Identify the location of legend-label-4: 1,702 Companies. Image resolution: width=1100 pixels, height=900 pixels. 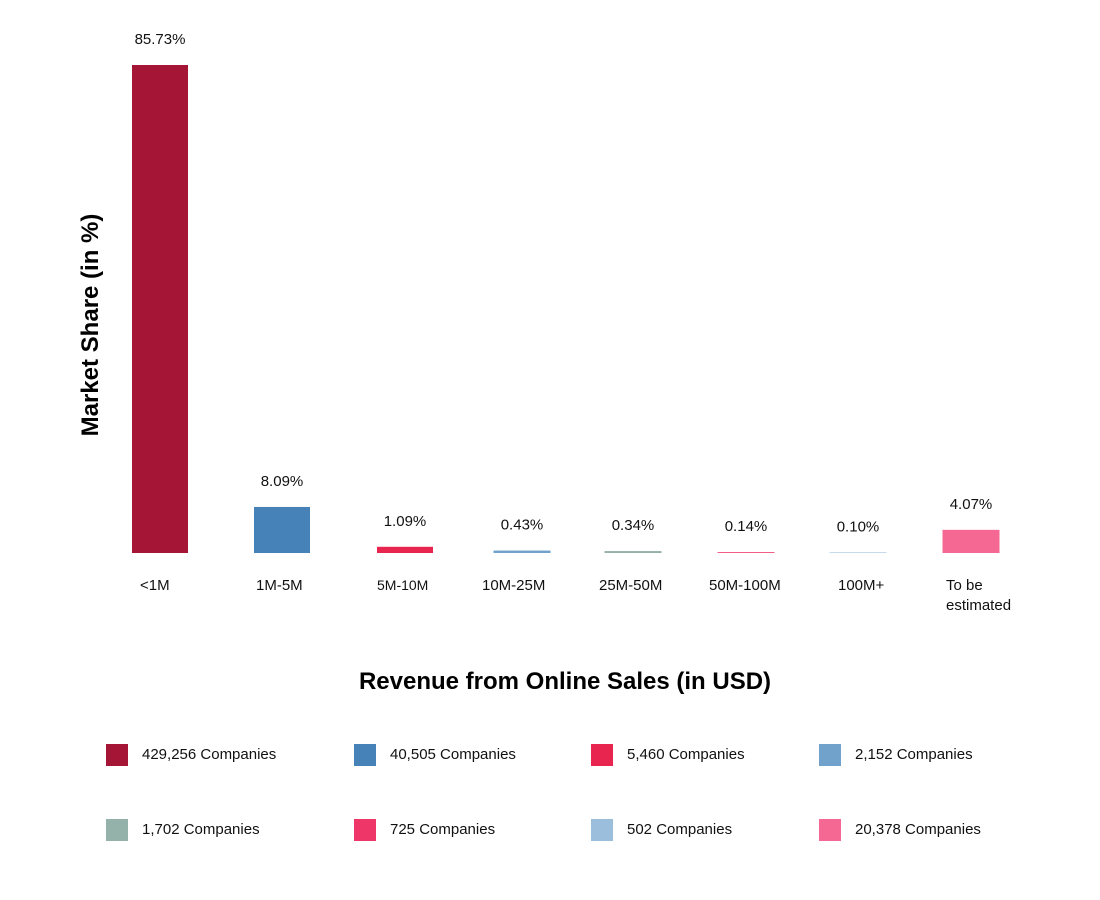
(201, 829).